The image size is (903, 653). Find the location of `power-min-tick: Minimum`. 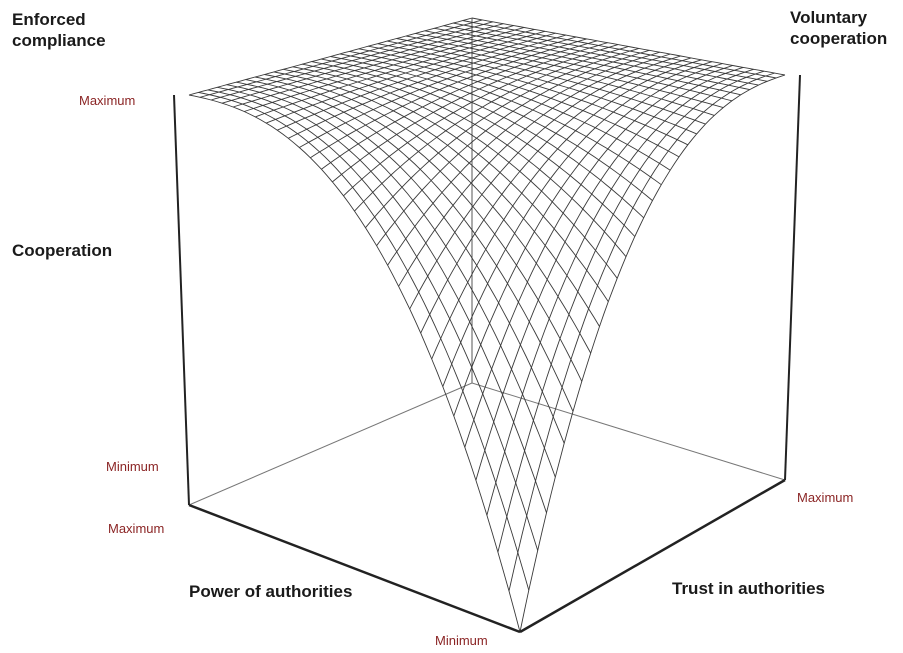

power-min-tick: Minimum is located at coordinates (461, 640).